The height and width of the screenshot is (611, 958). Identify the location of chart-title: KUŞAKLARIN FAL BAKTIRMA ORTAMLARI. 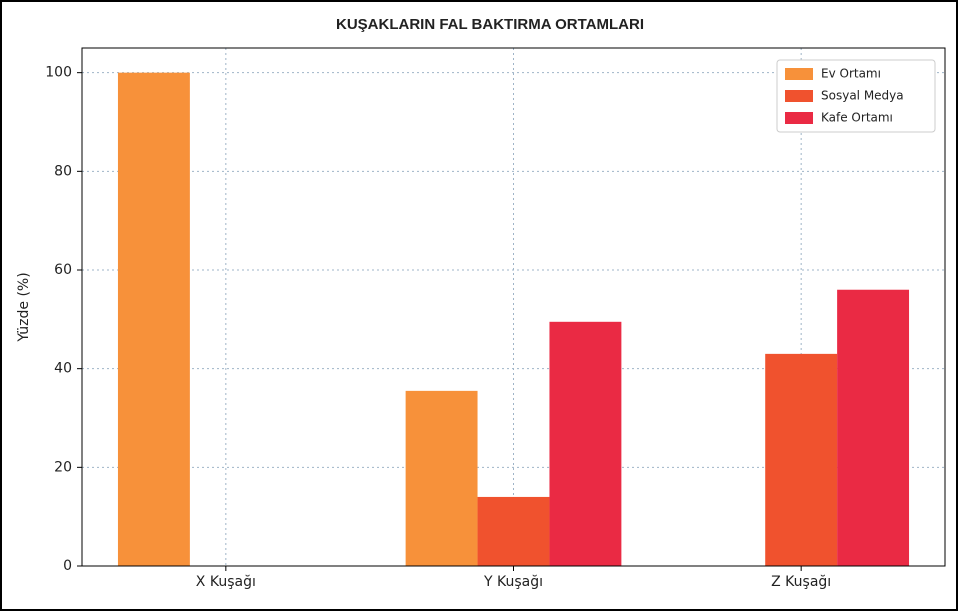
(490, 24).